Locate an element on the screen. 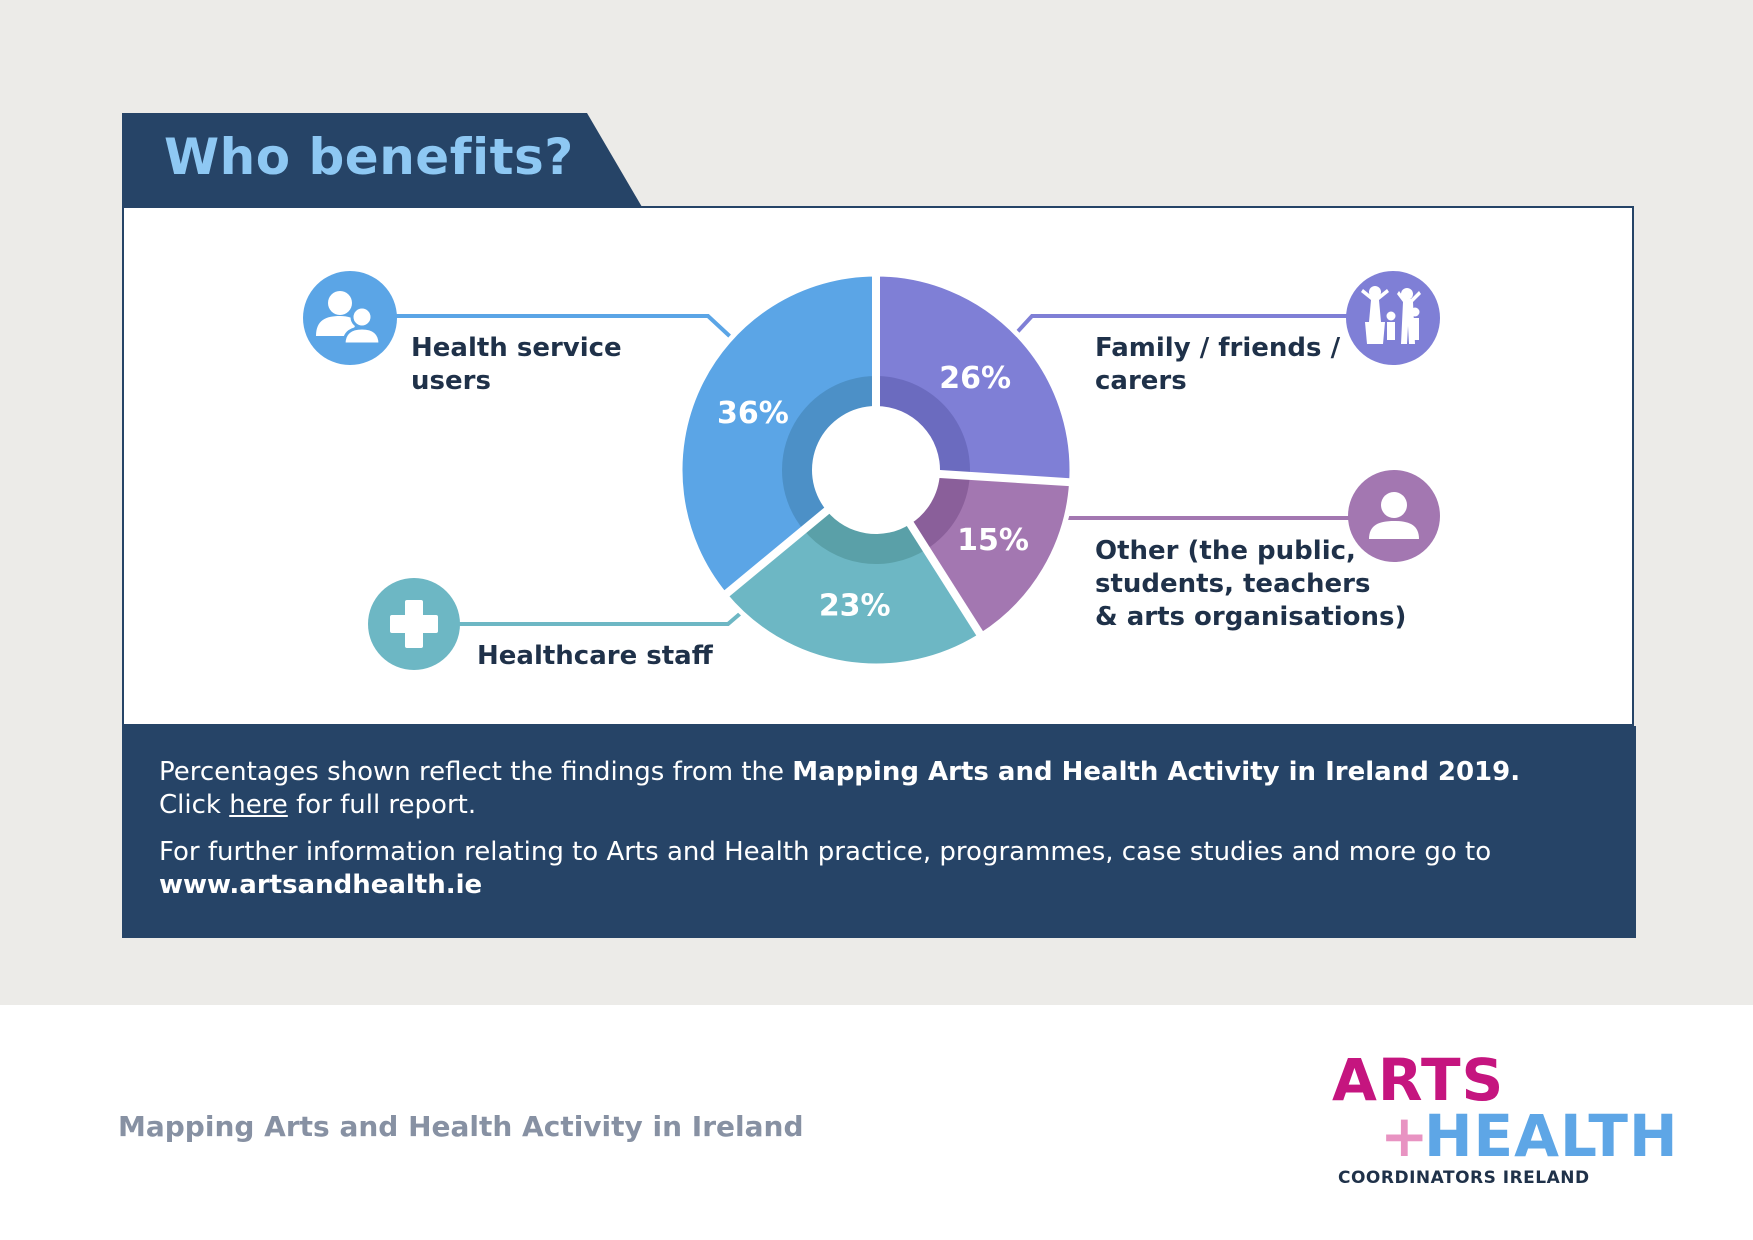 The image size is (1753, 1240). info-click-text-end: for full report. is located at coordinates (382, 805).